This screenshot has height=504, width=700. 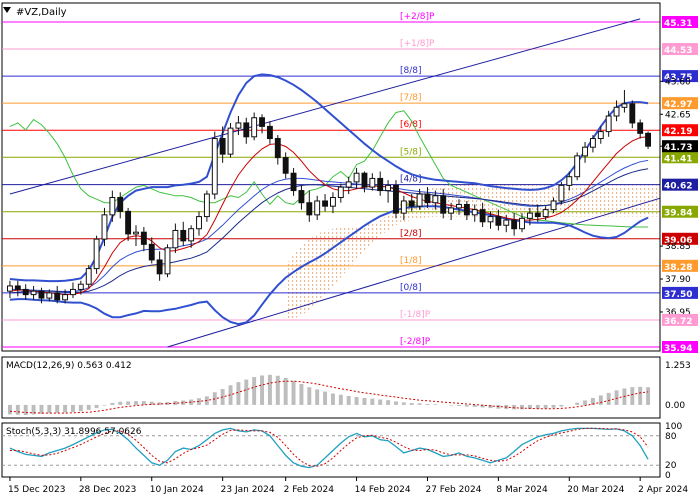 What do you see at coordinates (417, 44) in the screenshot?
I see `murrey-label-p1: [+1/8]P` at bounding box center [417, 44].